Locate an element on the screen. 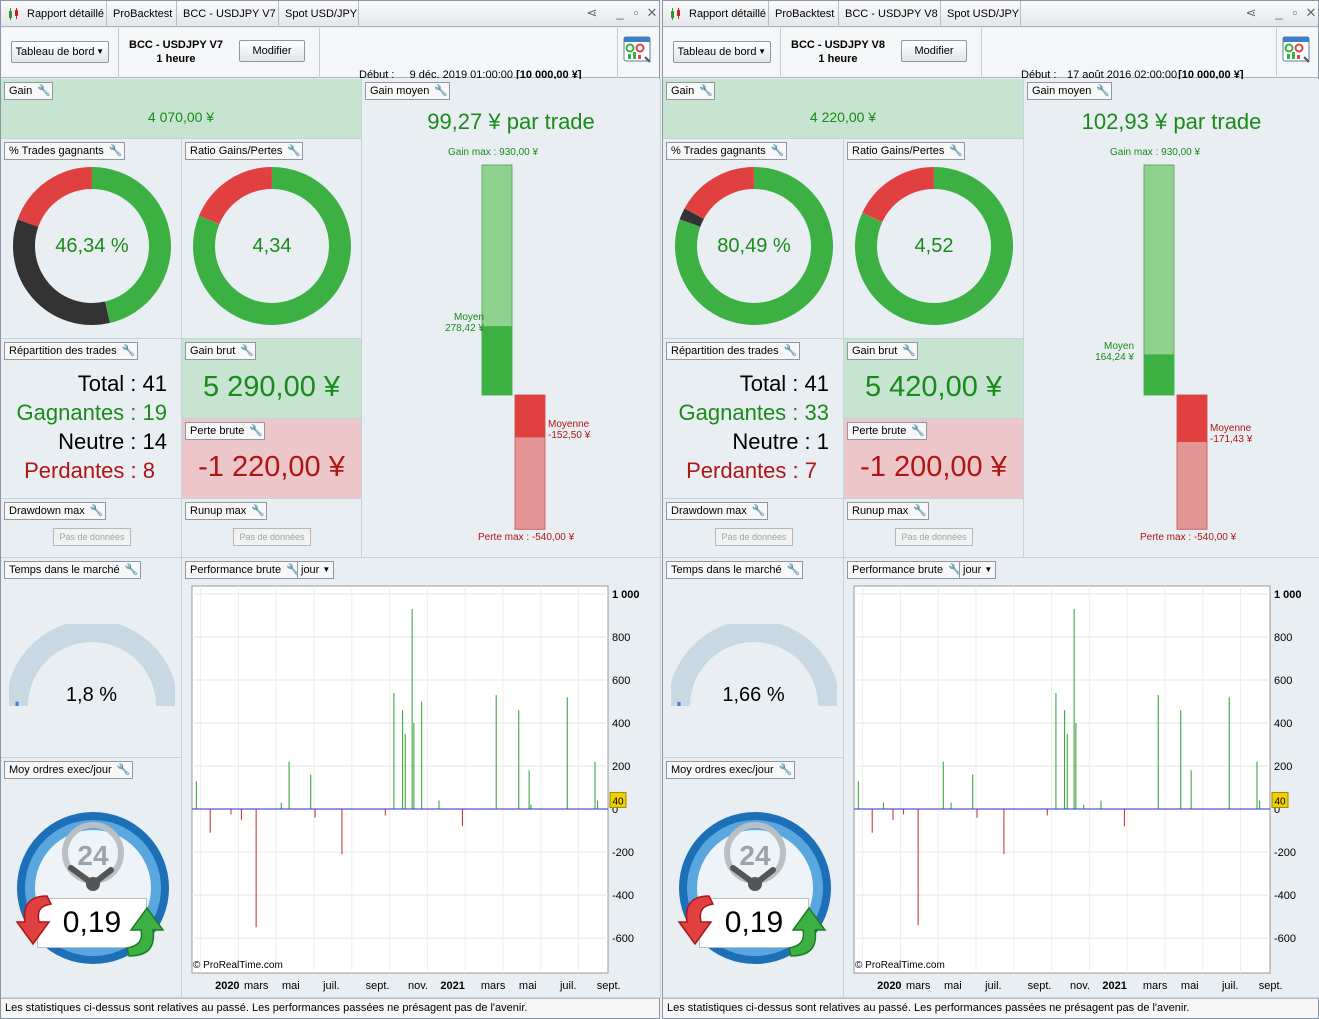  chart-candles-icon is located at coordinates (13, 14).